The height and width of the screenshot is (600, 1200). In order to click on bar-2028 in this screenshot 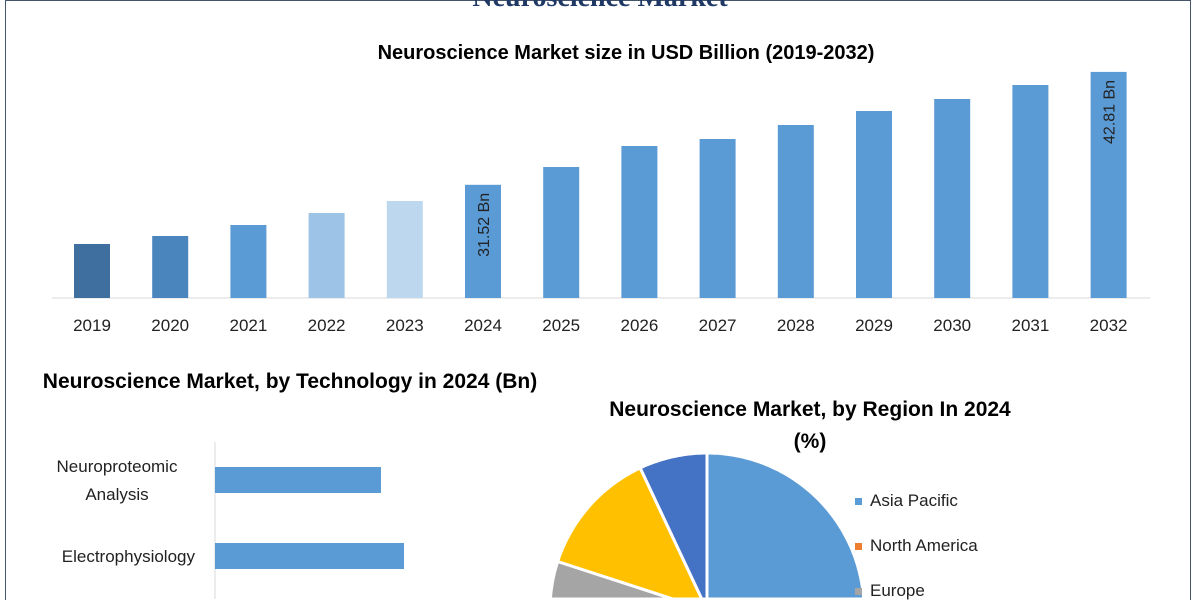, I will do `click(795, 211)`.